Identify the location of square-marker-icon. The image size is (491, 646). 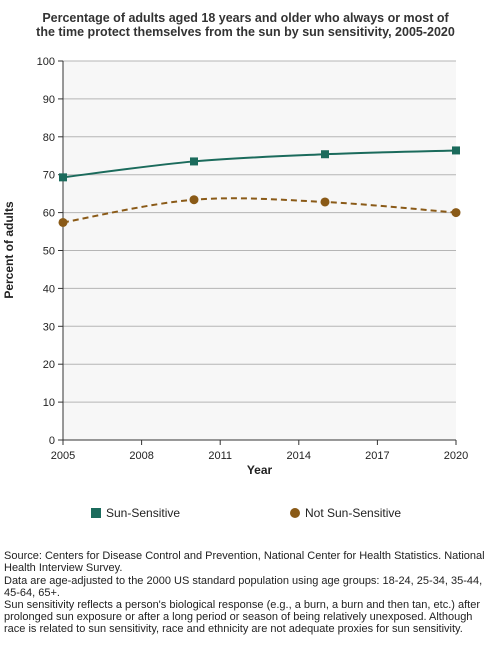
(96, 513).